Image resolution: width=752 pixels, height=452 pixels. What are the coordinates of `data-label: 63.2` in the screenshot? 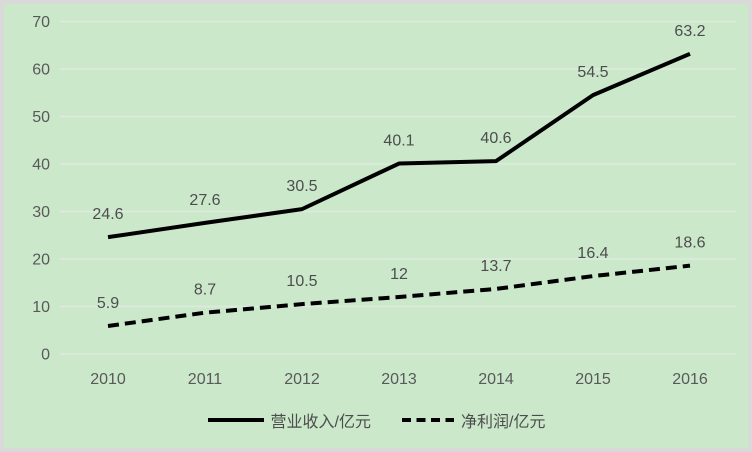 It's located at (689, 31).